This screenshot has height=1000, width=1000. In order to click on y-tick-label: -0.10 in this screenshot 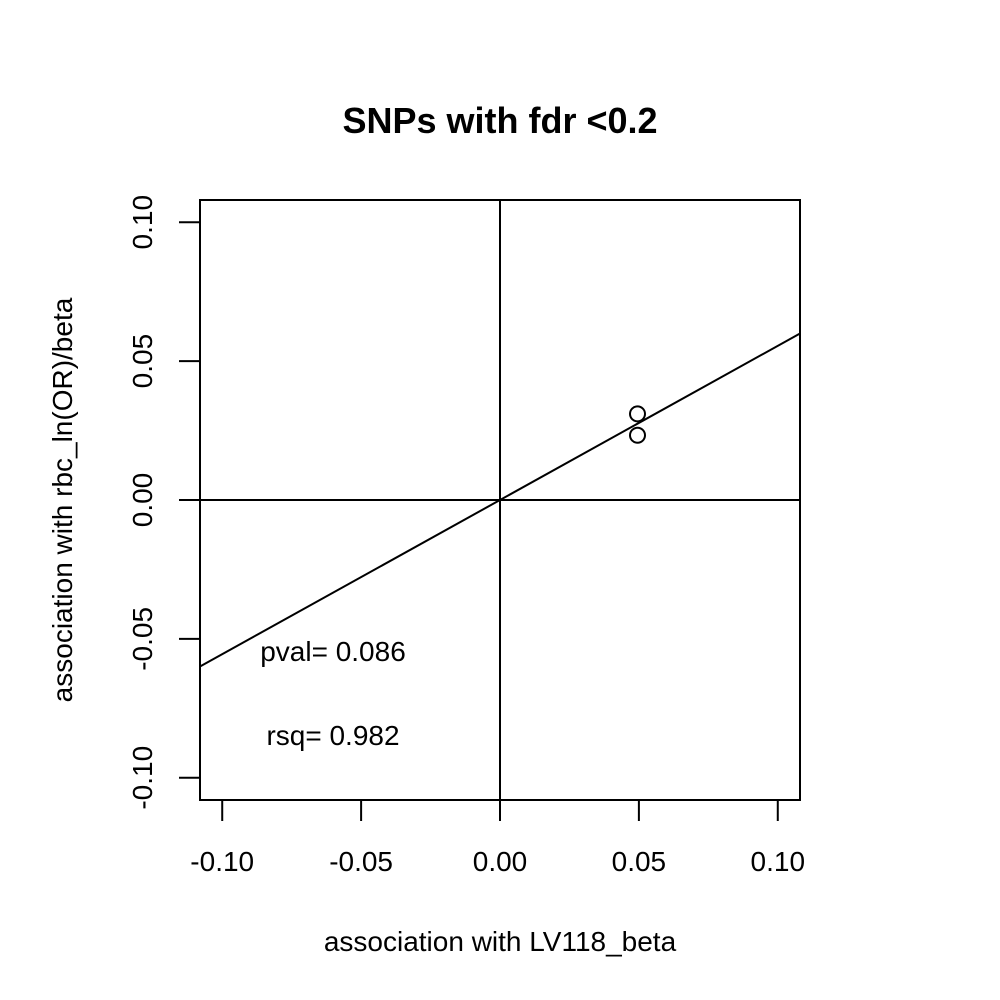, I will do `click(142, 778)`.